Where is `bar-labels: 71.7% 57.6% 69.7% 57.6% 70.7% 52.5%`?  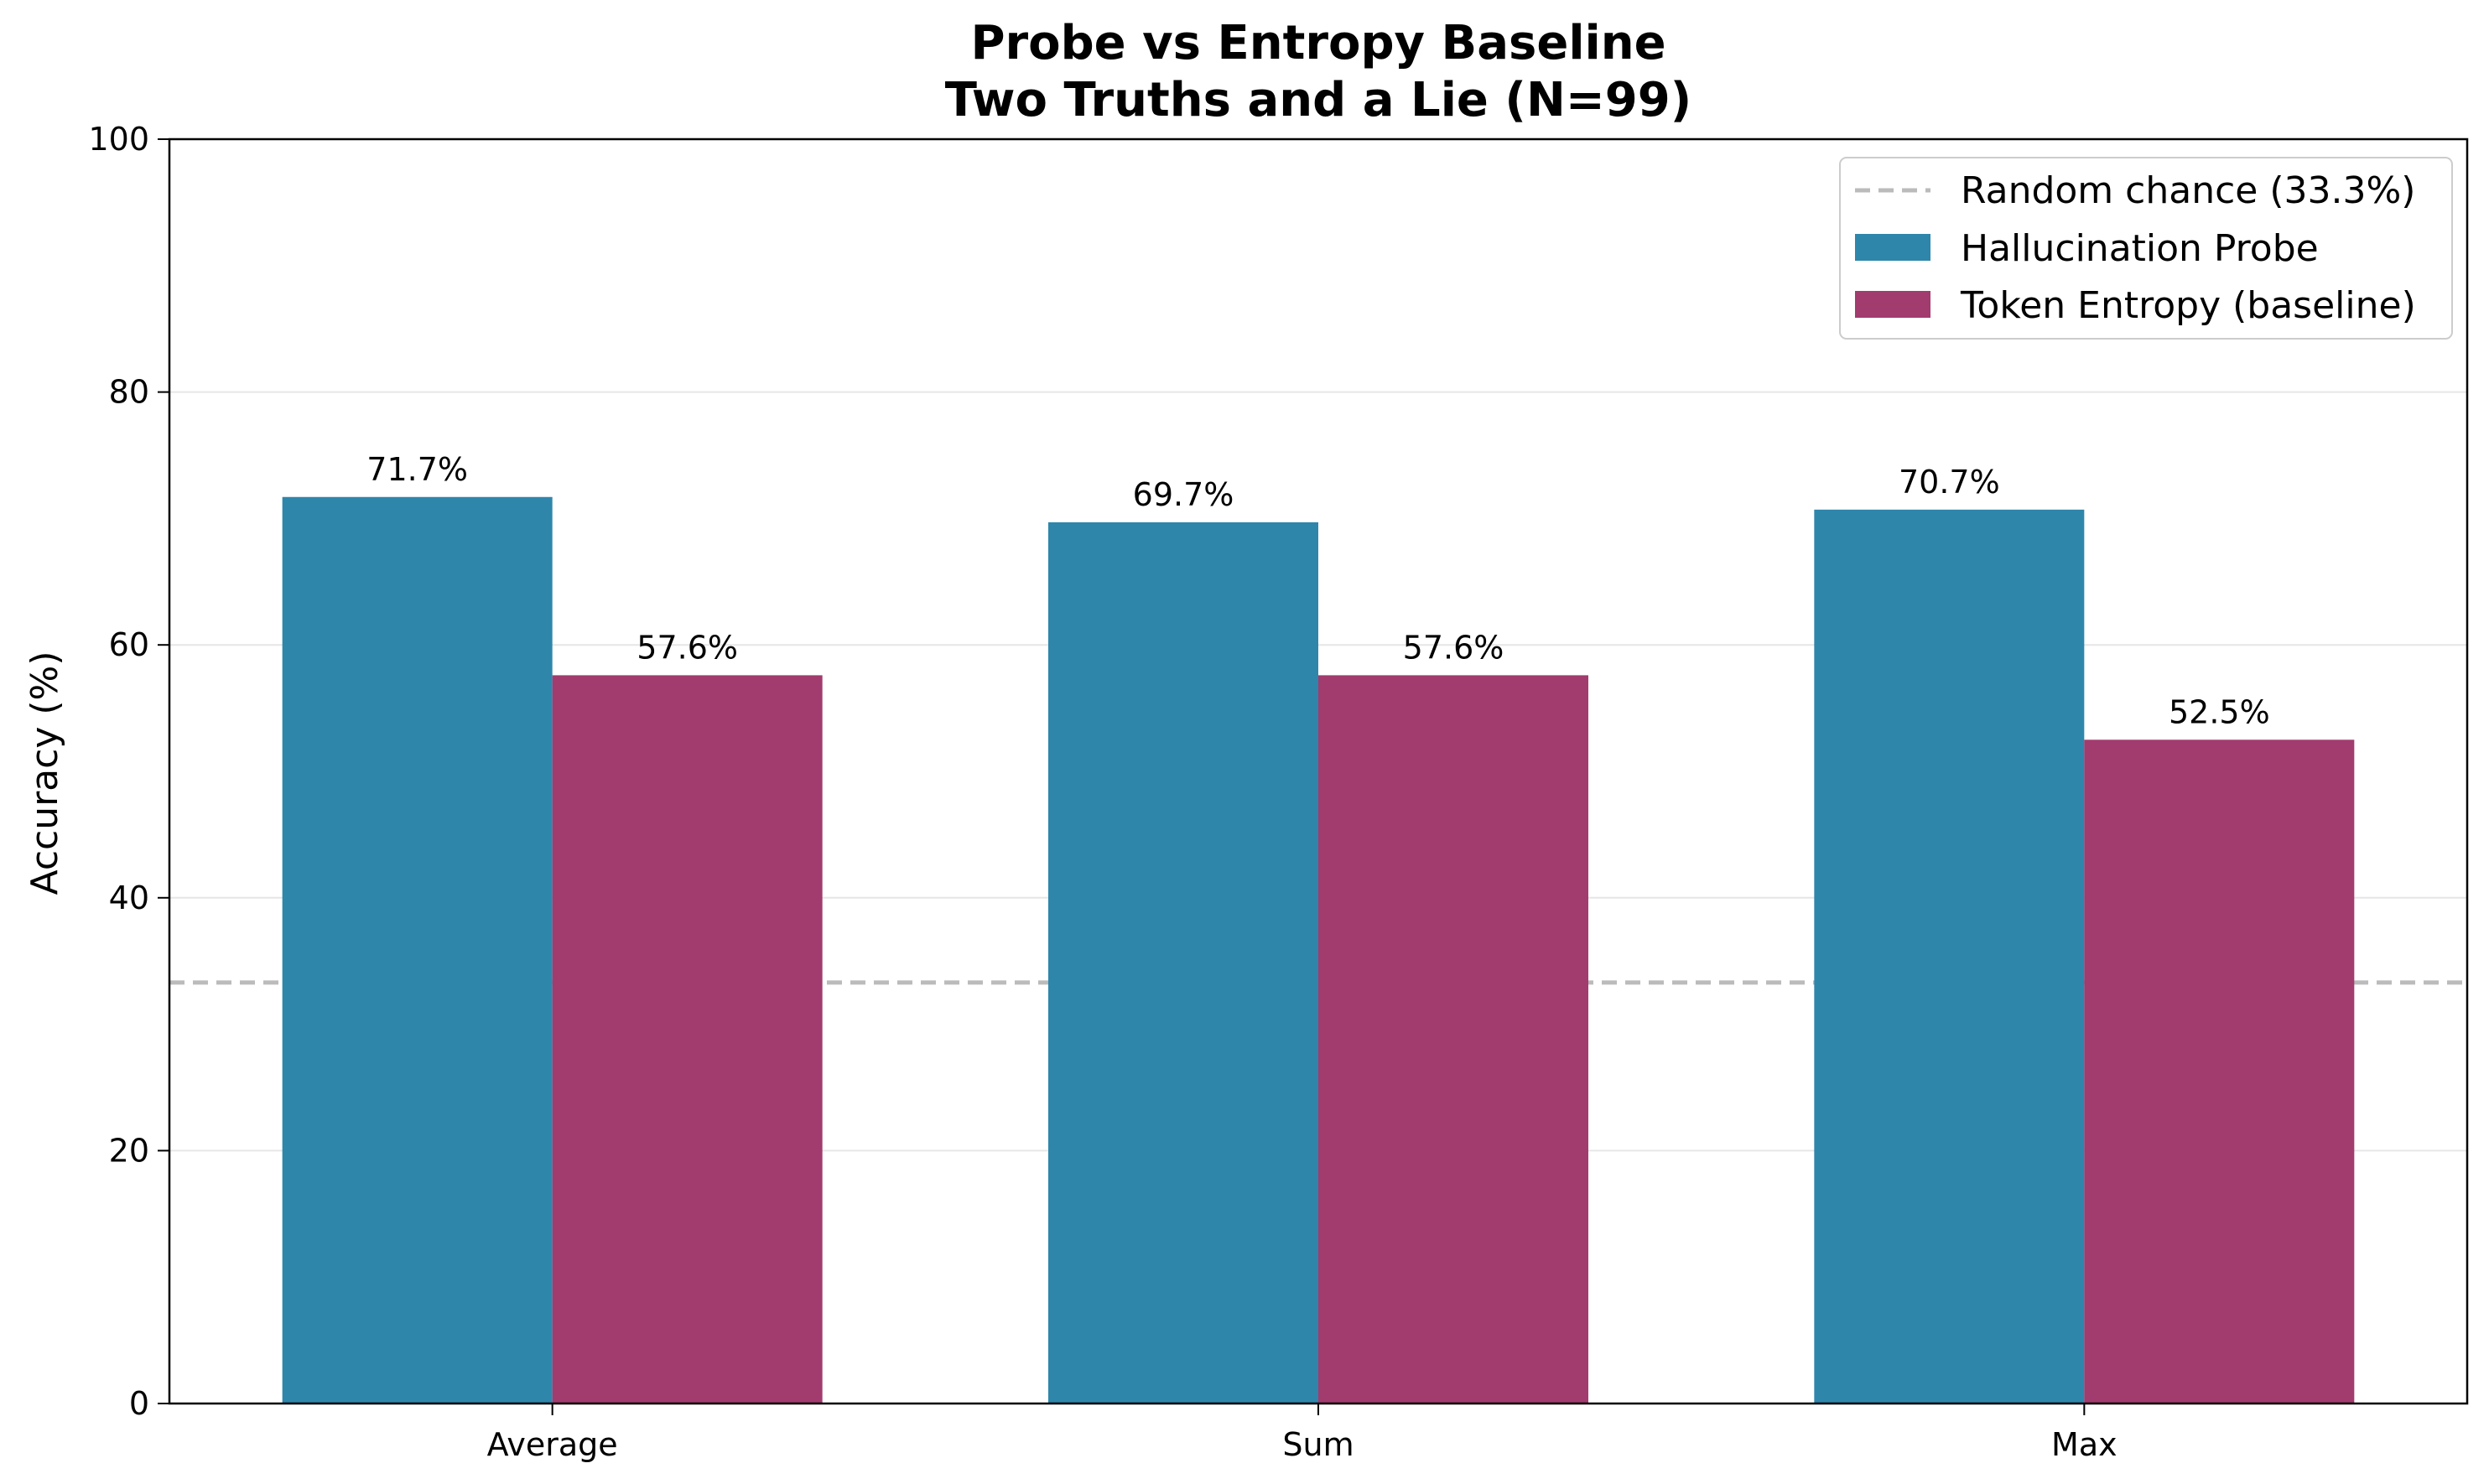
bar-labels: 71.7% 57.6% 69.7% 57.6% 70.7% 52.5% is located at coordinates (1317, 591).